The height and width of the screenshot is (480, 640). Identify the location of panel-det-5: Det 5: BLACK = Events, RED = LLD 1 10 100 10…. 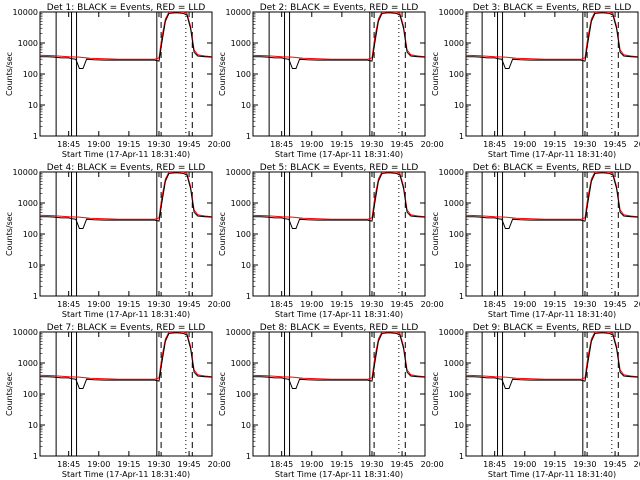
(331, 241).